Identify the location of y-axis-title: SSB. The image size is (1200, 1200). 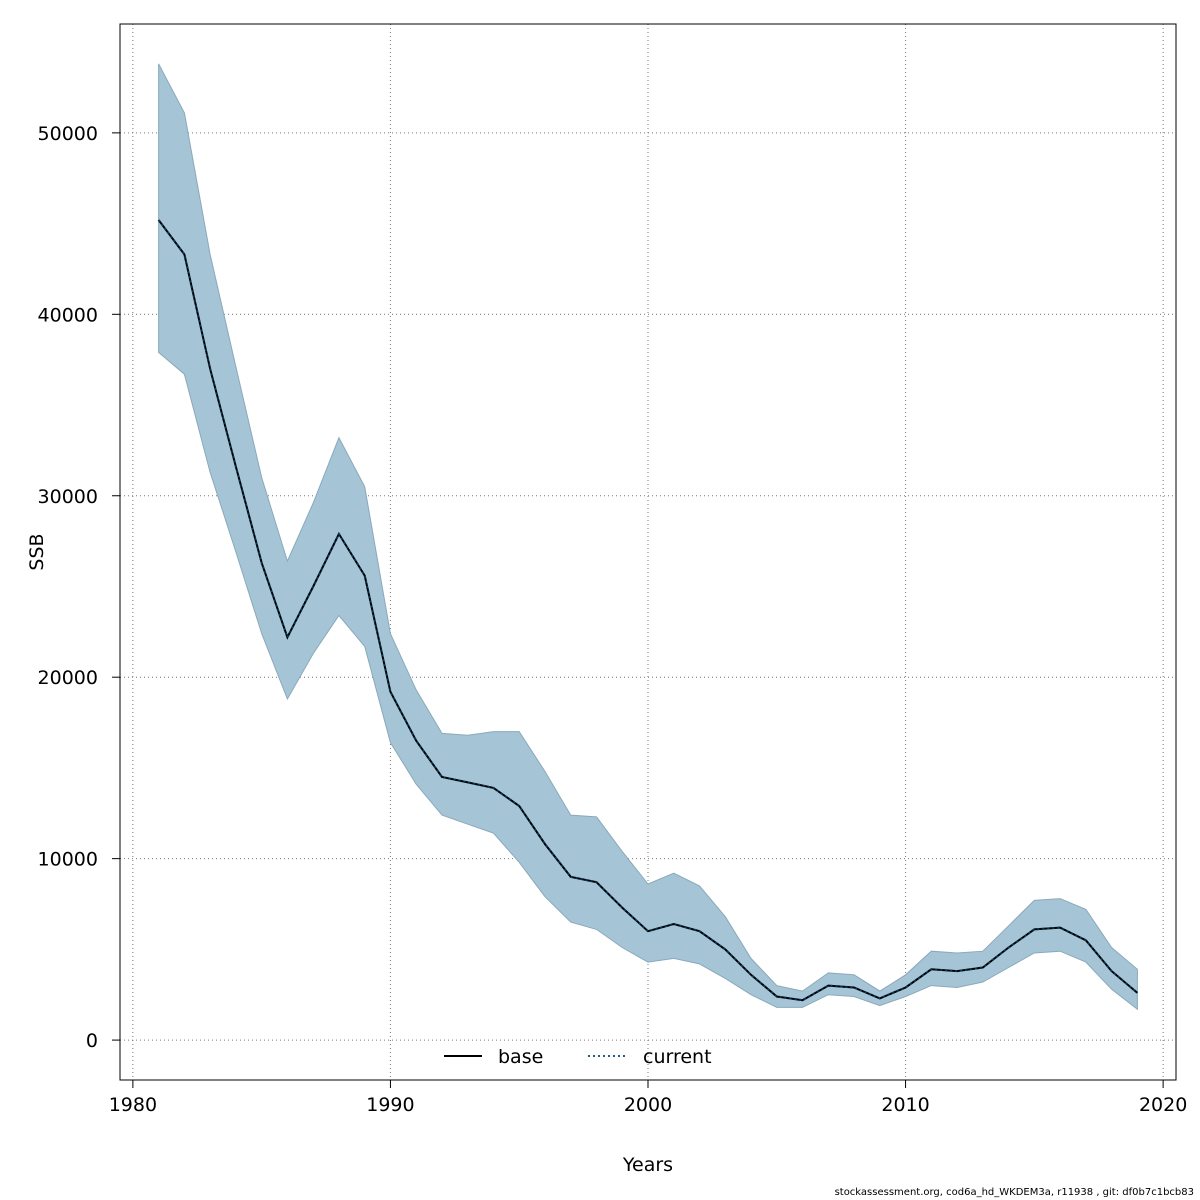
(37, 551).